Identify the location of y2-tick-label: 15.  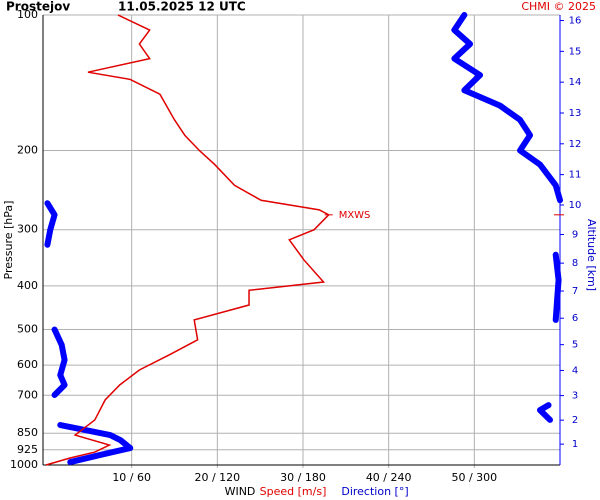
(575, 51).